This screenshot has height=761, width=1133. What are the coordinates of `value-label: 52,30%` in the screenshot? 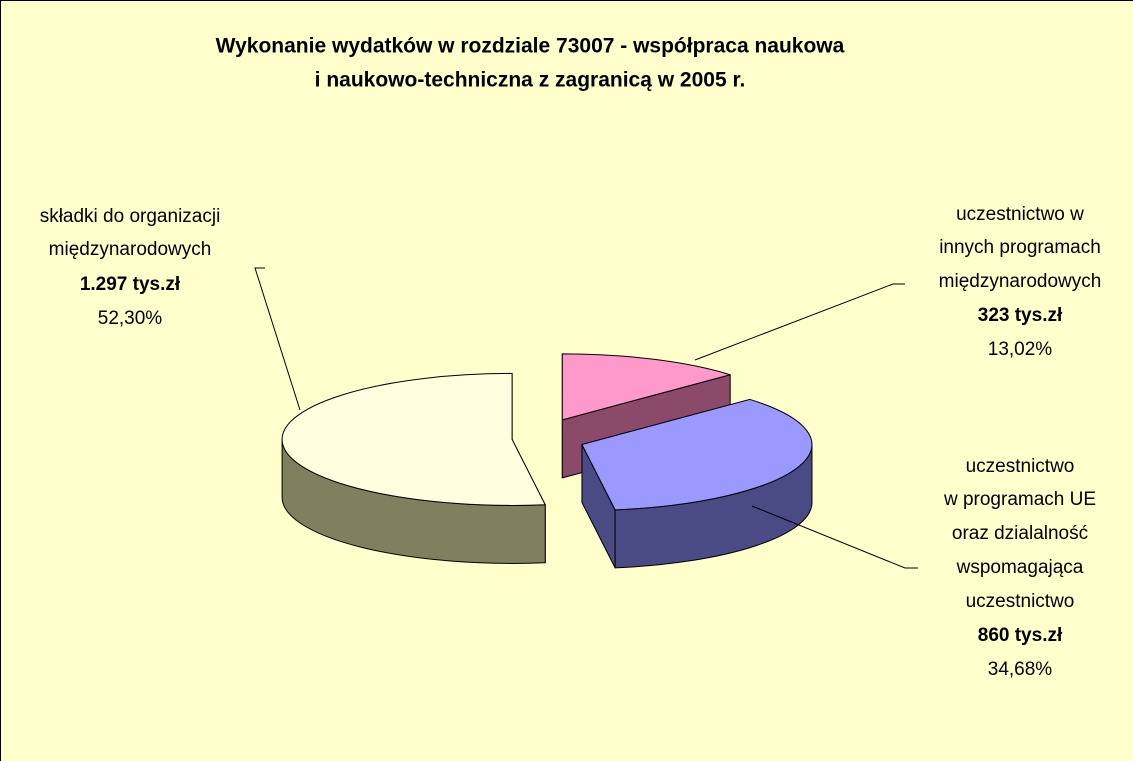 It's located at (130, 318).